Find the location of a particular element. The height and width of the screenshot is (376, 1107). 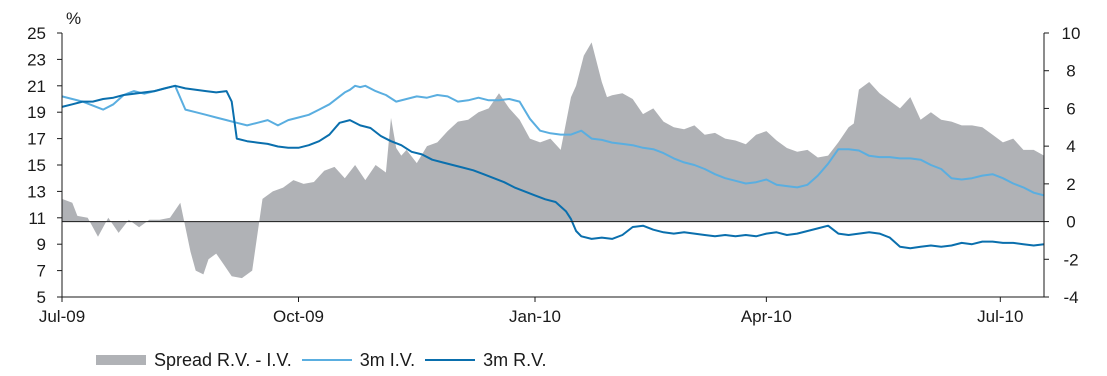

right-axis-tick-label: 4 is located at coordinates (1070, 146).